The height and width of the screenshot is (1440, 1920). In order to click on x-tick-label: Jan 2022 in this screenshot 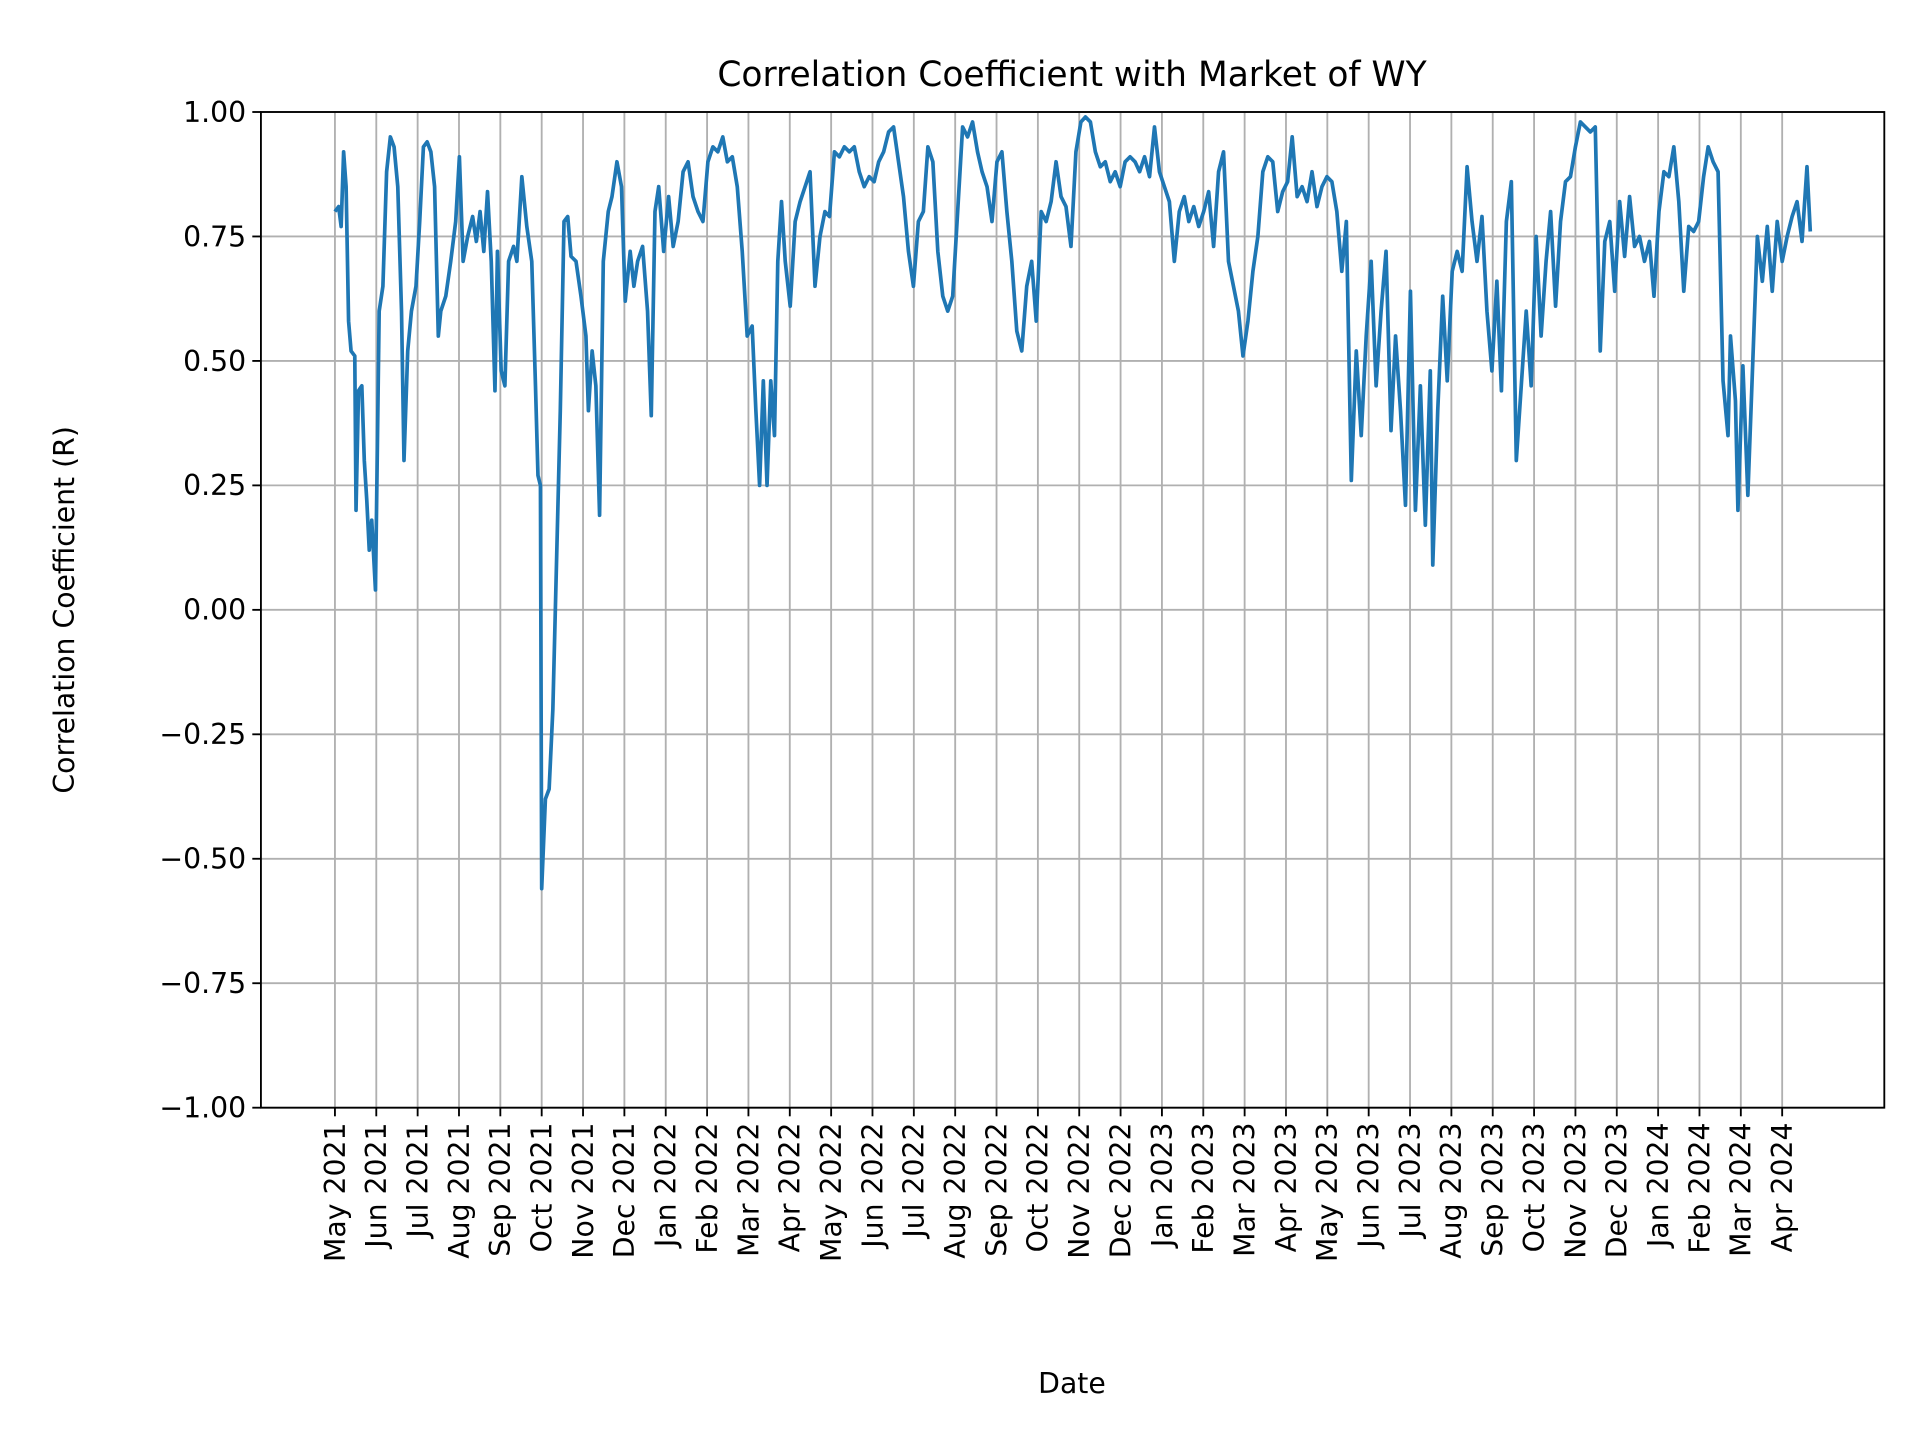, I will do `click(666, 1185)`.